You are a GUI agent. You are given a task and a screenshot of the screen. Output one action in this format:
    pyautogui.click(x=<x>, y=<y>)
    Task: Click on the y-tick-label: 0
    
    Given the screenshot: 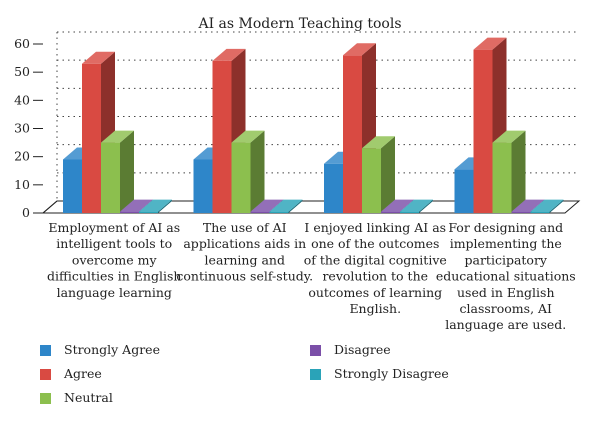 What is the action you would take?
    pyautogui.click(x=26, y=212)
    